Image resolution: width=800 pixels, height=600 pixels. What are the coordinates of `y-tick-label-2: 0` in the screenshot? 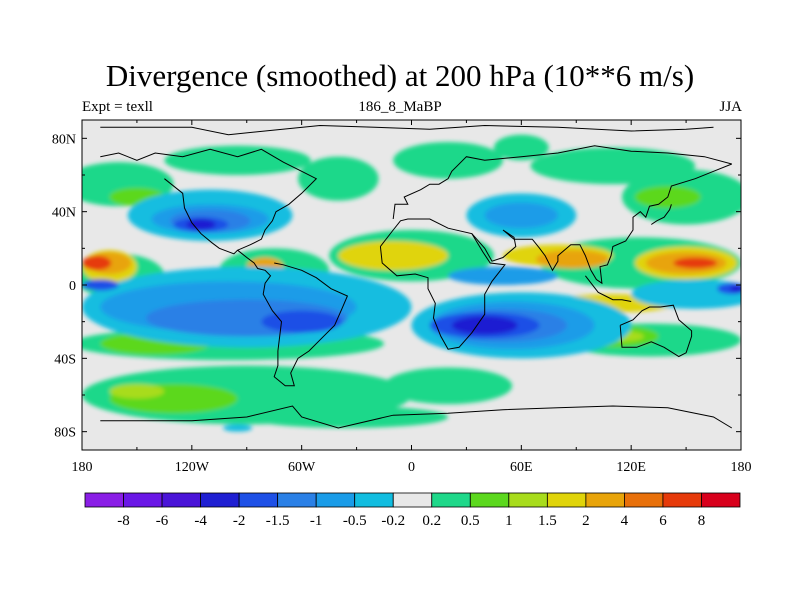 It's located at (72, 286).